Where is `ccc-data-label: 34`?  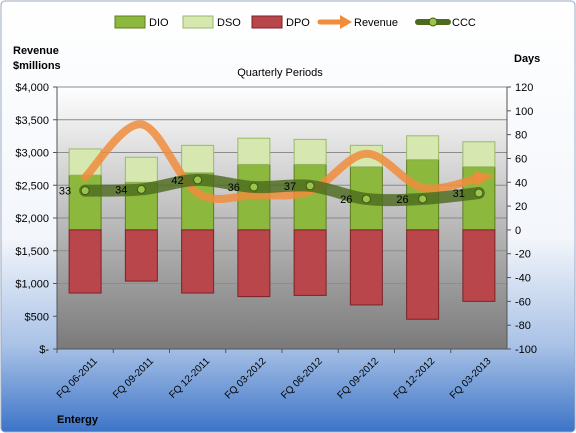 ccc-data-label: 34 is located at coordinates (121, 190).